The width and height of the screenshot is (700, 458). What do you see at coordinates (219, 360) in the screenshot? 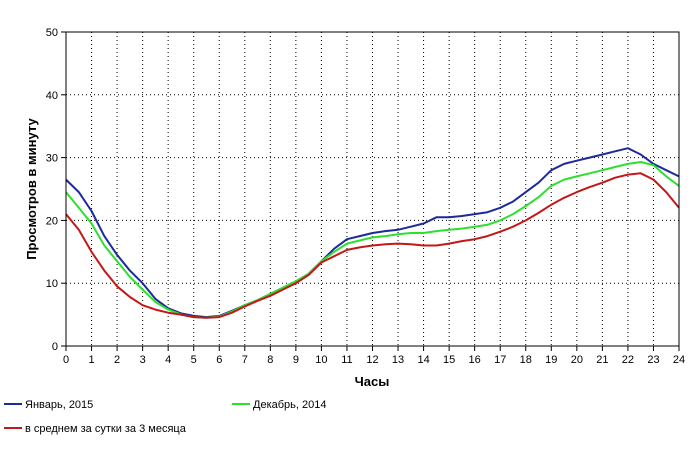
I see `x-tick-label: 6` at bounding box center [219, 360].